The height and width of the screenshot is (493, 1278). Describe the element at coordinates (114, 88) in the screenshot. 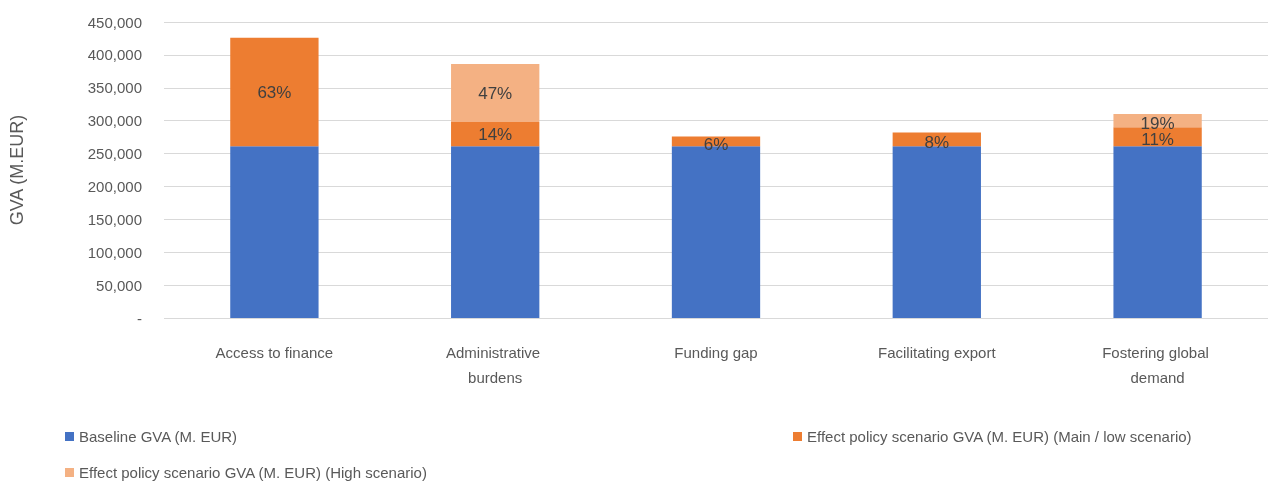

I see `y-tick-label: 350,000` at that location.